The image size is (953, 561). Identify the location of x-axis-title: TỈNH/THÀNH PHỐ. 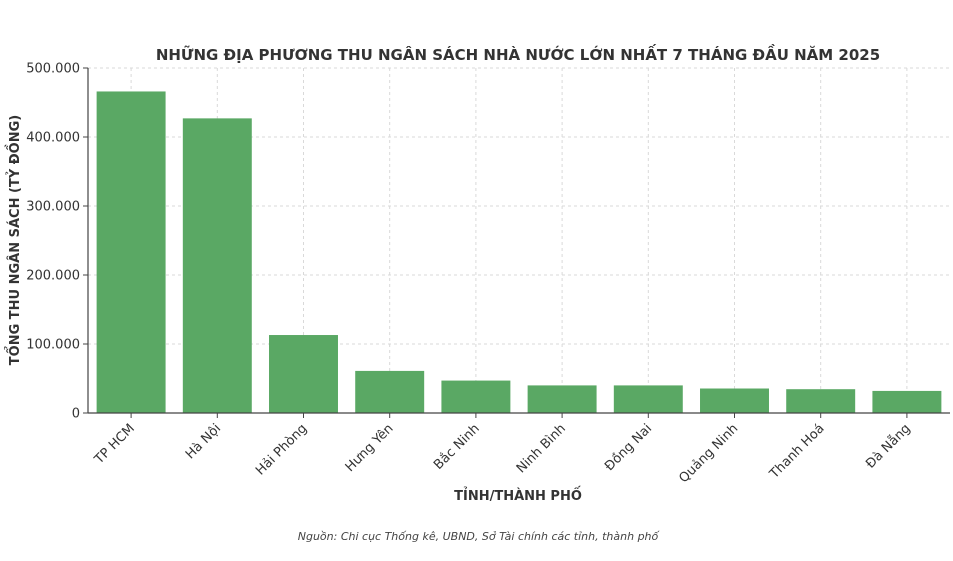
(518, 495).